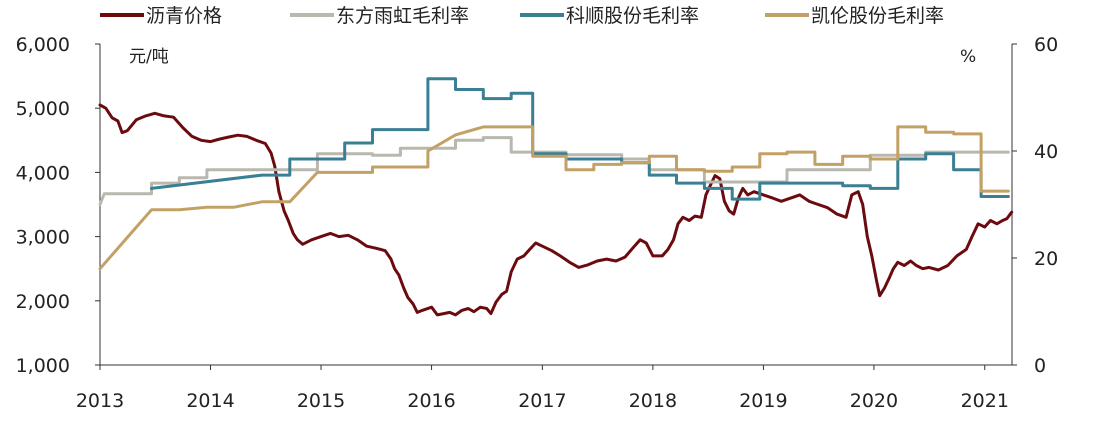 This screenshot has width=1098, height=422. What do you see at coordinates (100, 401) in the screenshot?
I see `x-tick-label: 2013` at bounding box center [100, 401].